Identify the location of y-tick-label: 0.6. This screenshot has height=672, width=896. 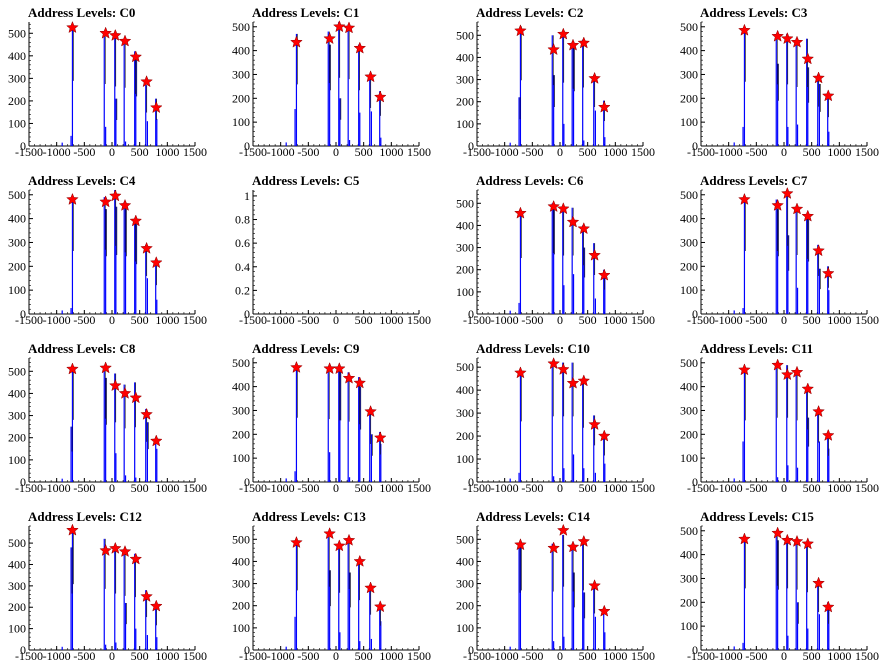
(242, 243).